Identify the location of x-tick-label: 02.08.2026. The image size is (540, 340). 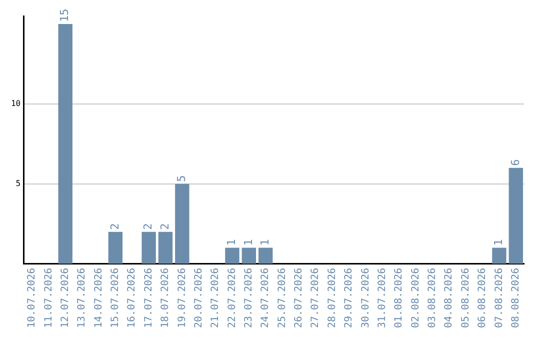
(416, 298).